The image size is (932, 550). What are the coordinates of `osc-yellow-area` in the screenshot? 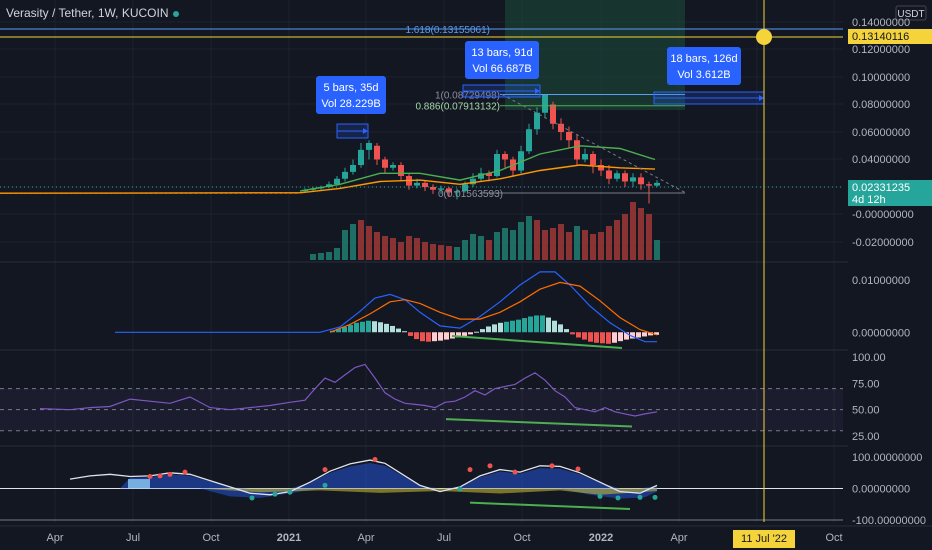 It's located at (428, 491).